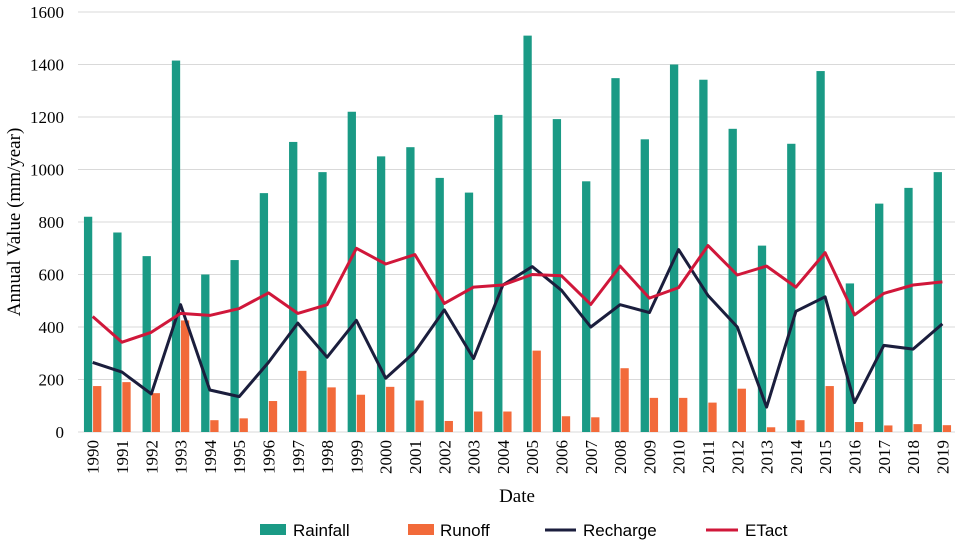 The width and height of the screenshot is (957, 544). I want to click on x-tick-label: 1995, so click(239, 457).